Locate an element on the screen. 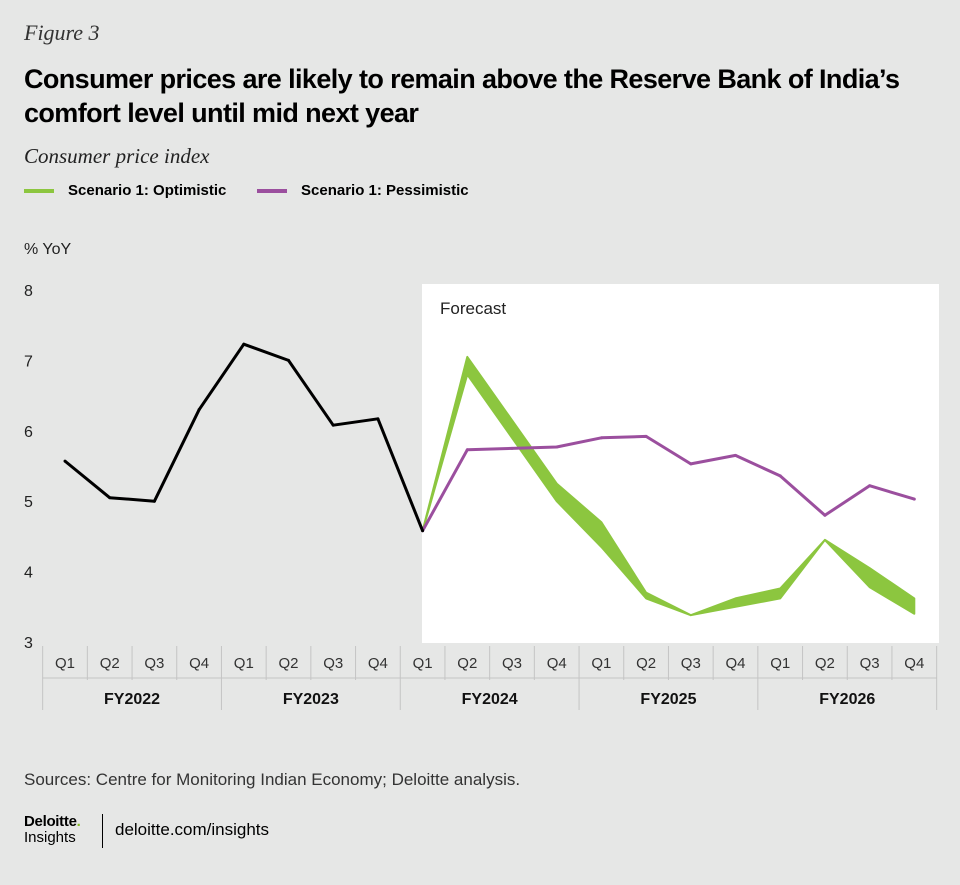 This screenshot has height=885, width=960. legend-item-pessimistic: Scenario 1: Pessimistic is located at coordinates (363, 190).